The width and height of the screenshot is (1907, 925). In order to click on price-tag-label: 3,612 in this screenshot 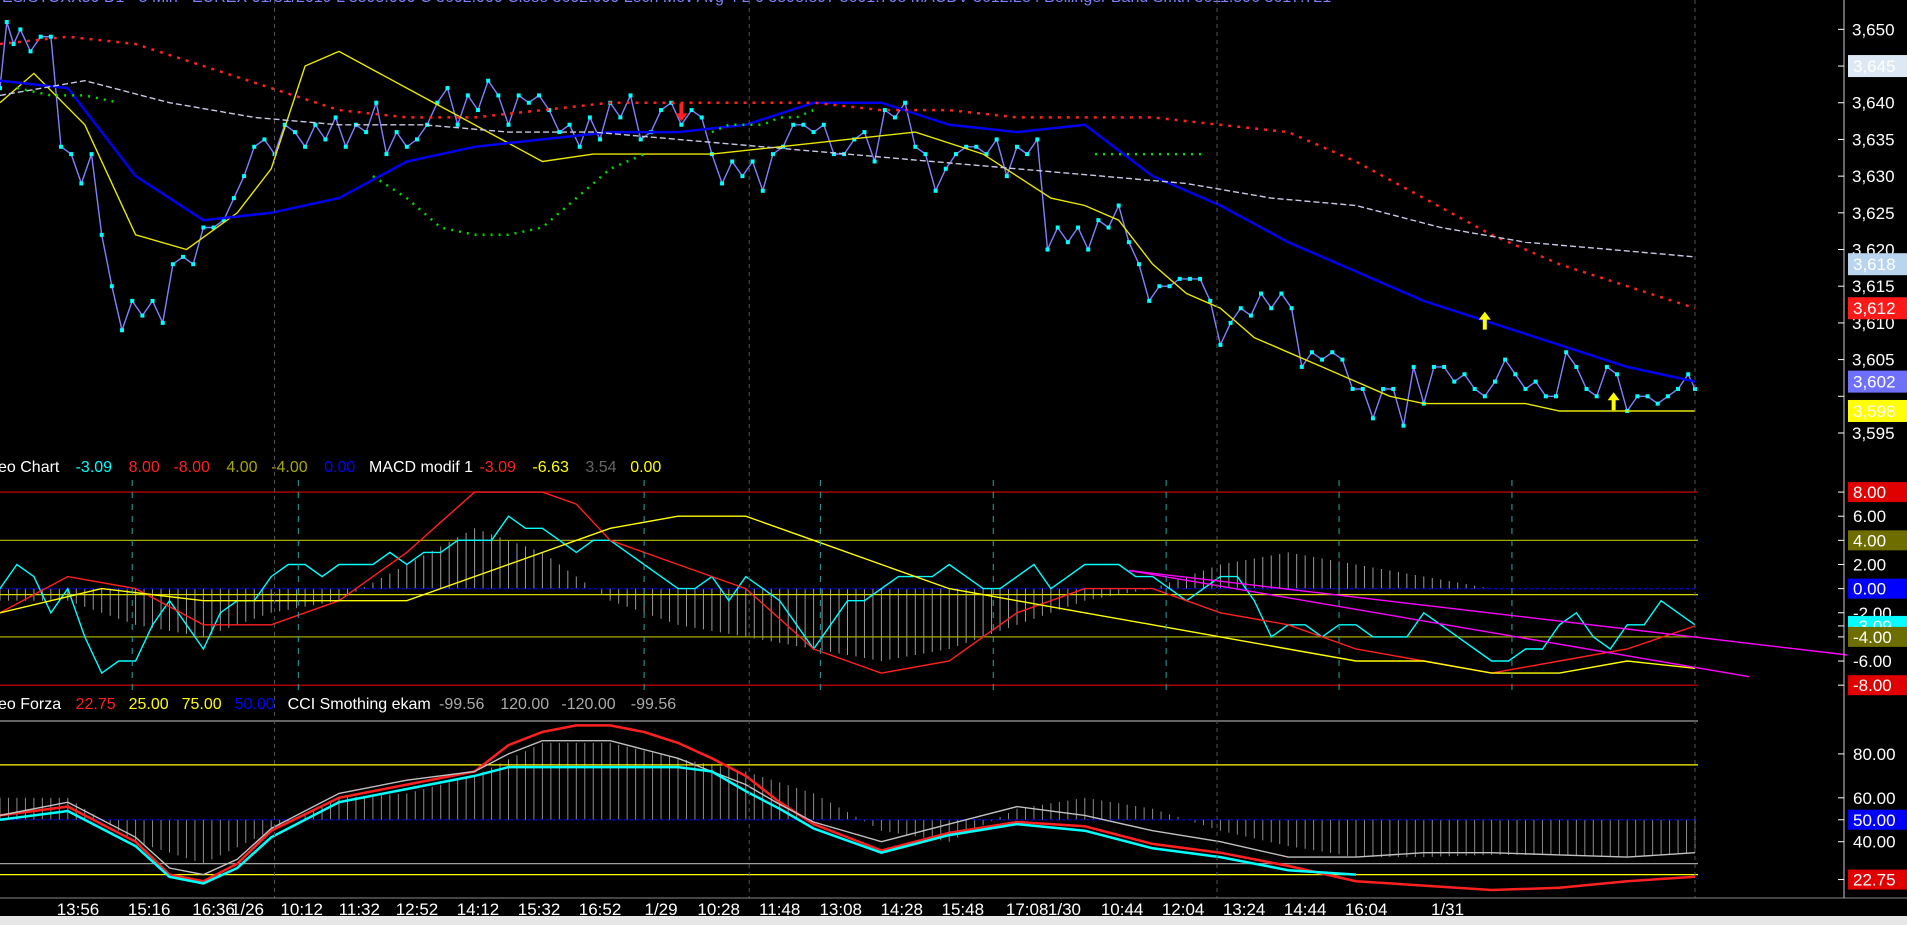, I will do `click(1874, 308)`.